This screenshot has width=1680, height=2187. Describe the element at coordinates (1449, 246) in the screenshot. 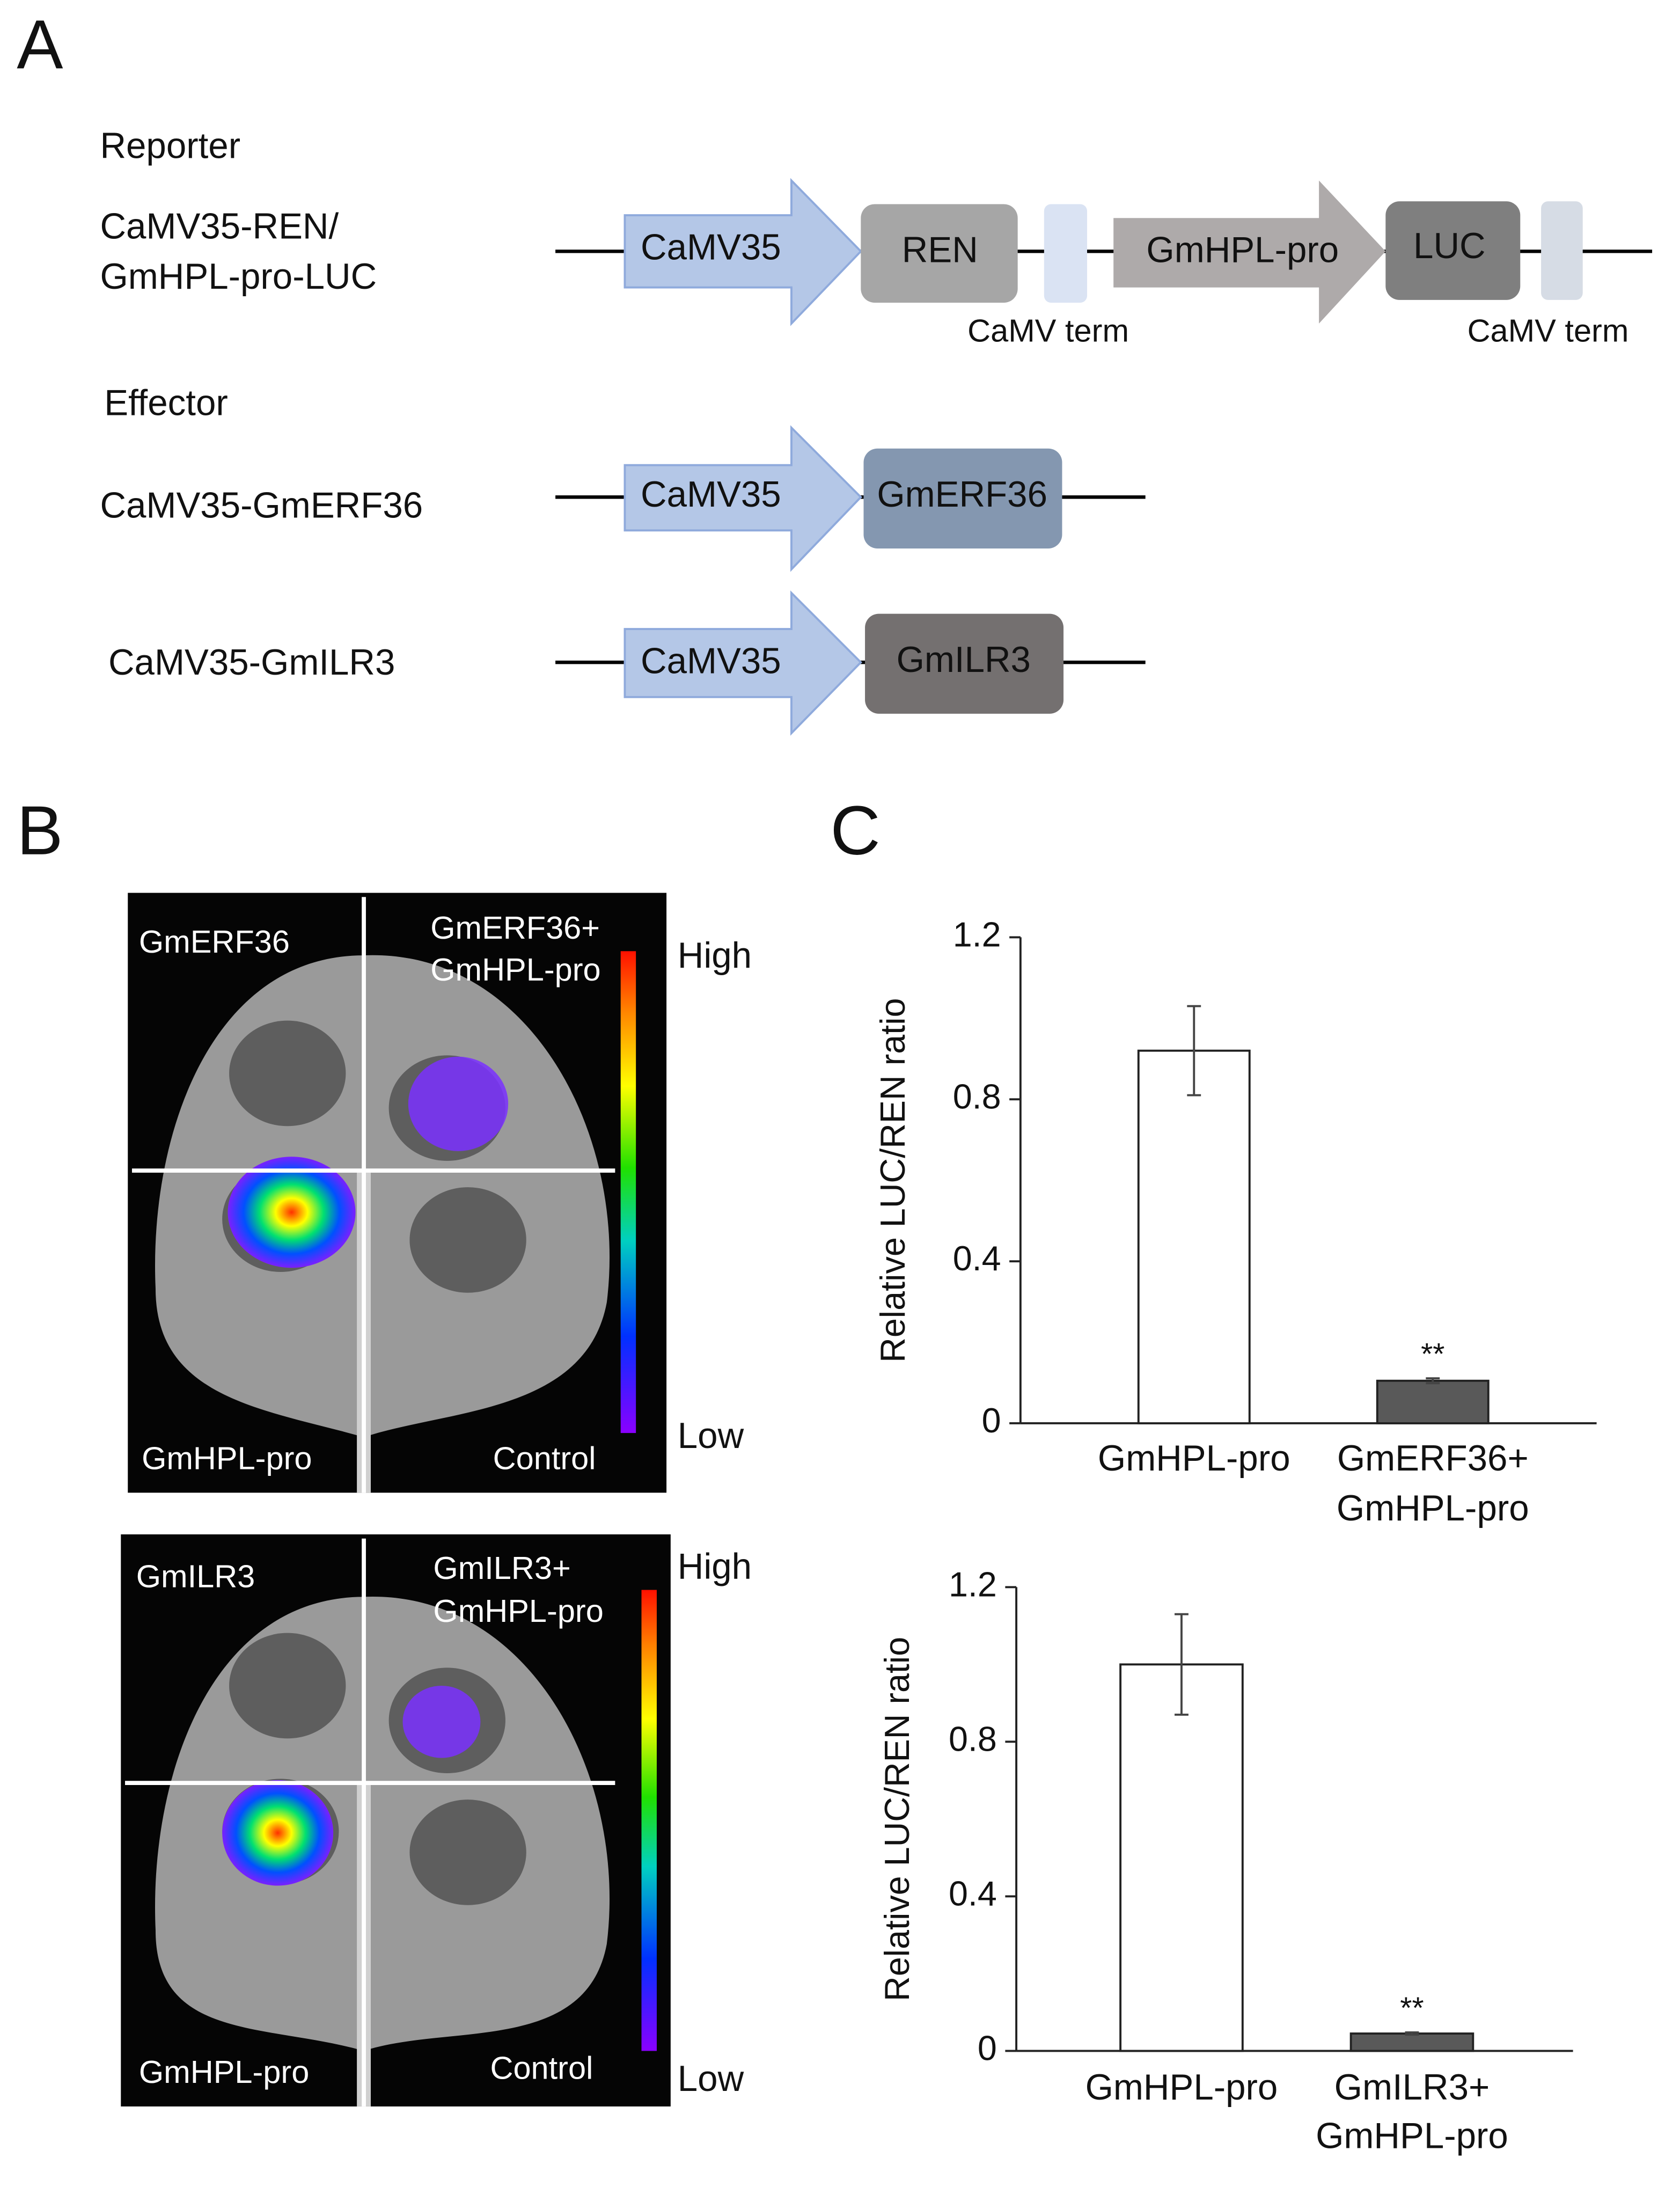

I see `gene-label: LUC` at that location.